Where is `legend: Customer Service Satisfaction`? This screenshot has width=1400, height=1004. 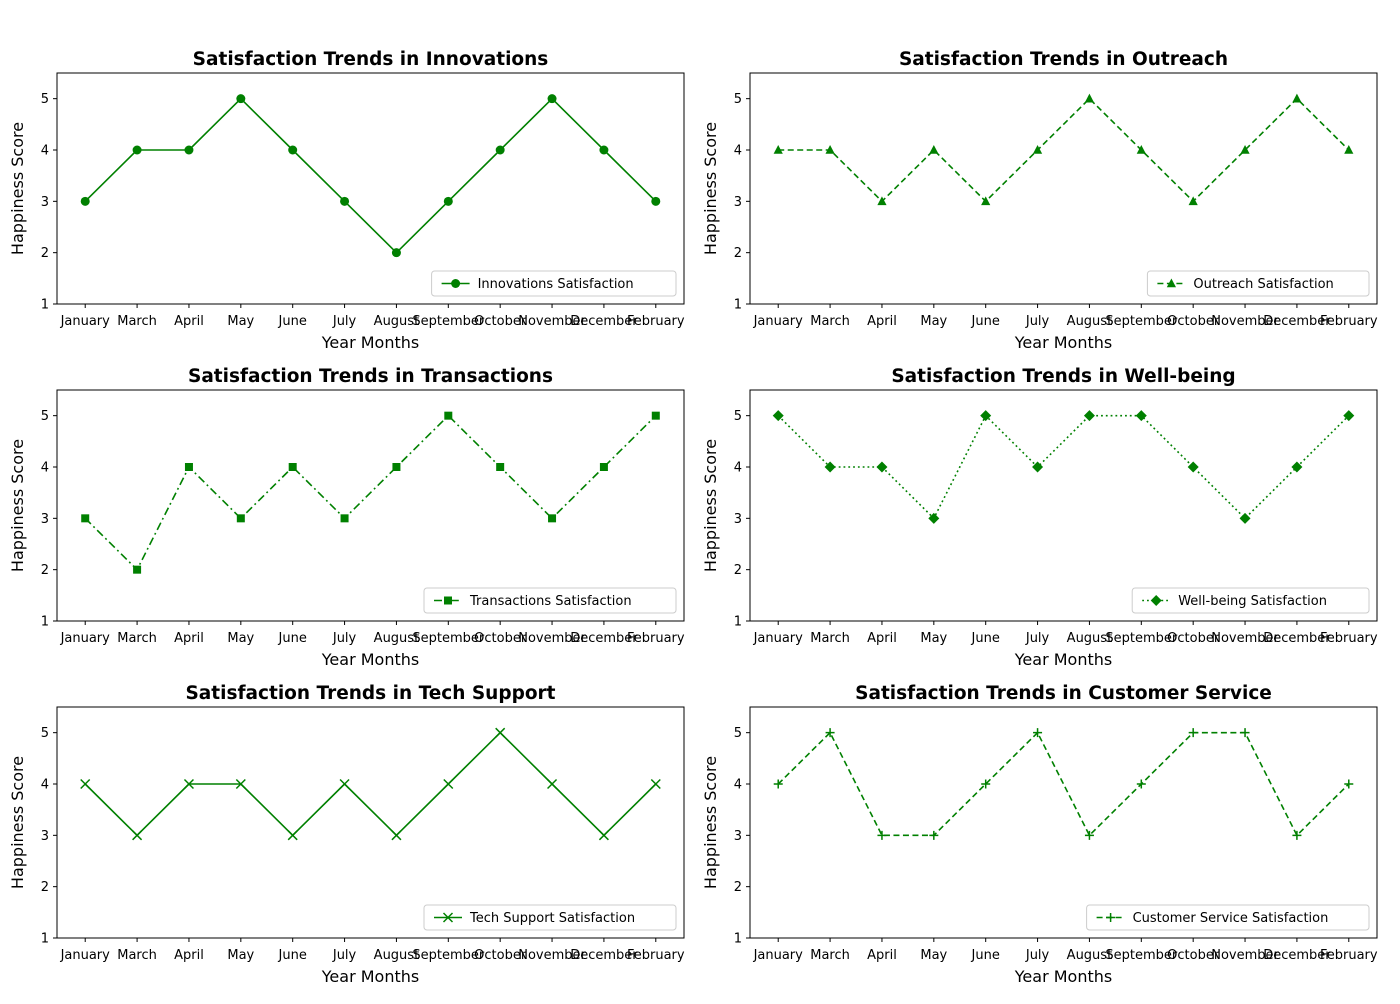 legend: Customer Service Satisfaction is located at coordinates (1228, 917).